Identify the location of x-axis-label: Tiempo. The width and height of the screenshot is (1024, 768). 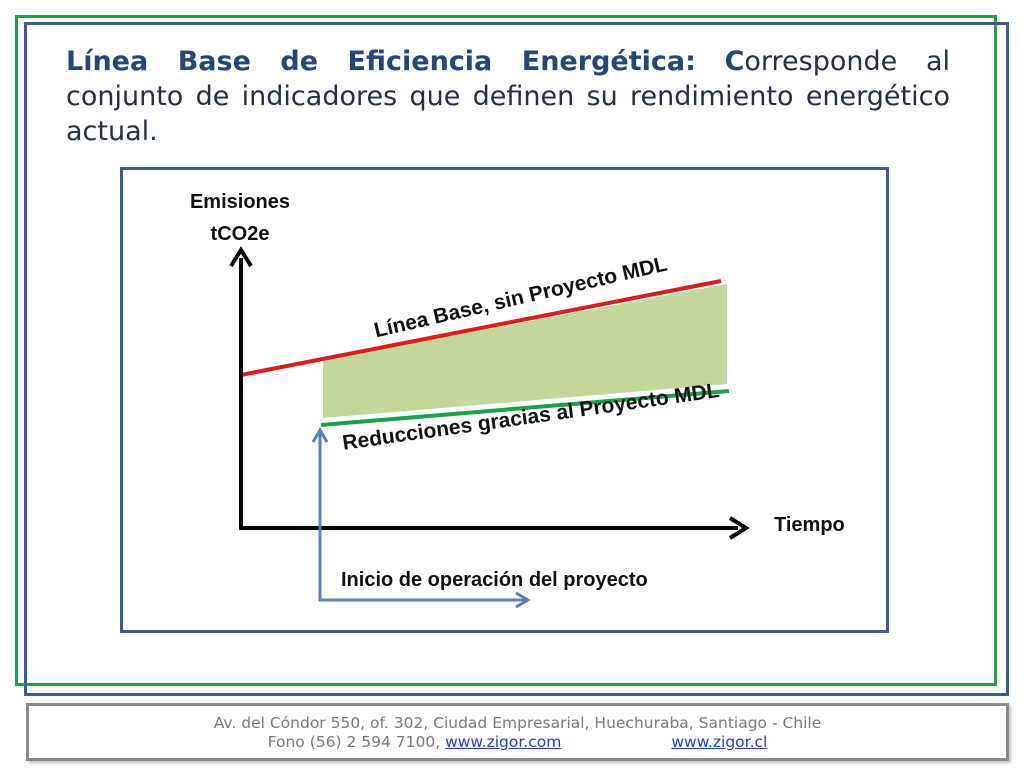
(809, 525).